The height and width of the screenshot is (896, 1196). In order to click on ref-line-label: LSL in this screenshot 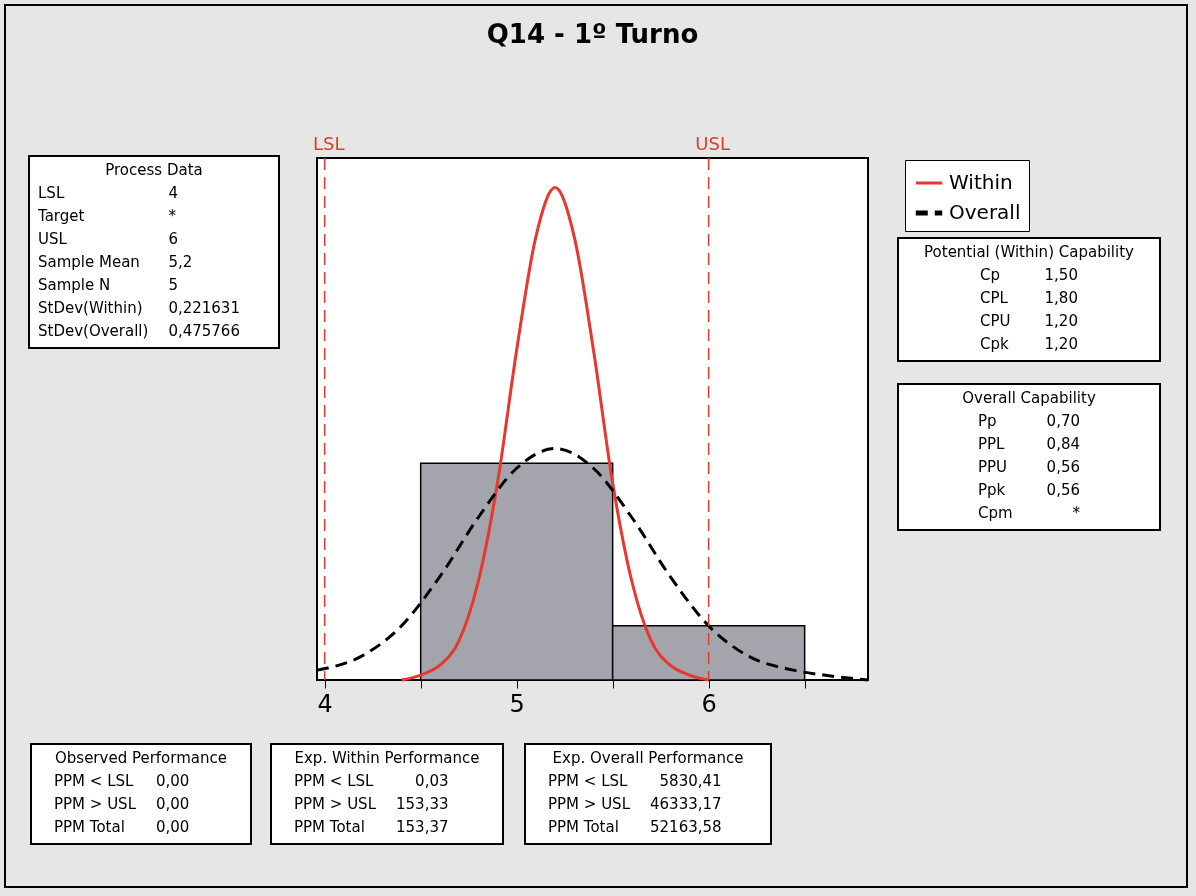, I will do `click(328, 143)`.